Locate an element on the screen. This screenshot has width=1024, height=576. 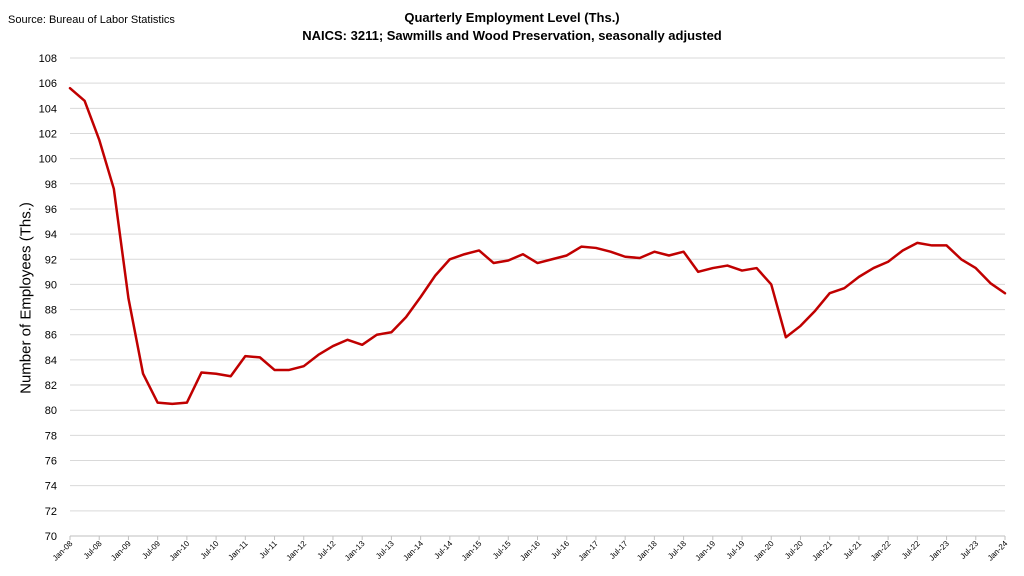
y-tick-label: 70 is located at coordinates (51, 537).